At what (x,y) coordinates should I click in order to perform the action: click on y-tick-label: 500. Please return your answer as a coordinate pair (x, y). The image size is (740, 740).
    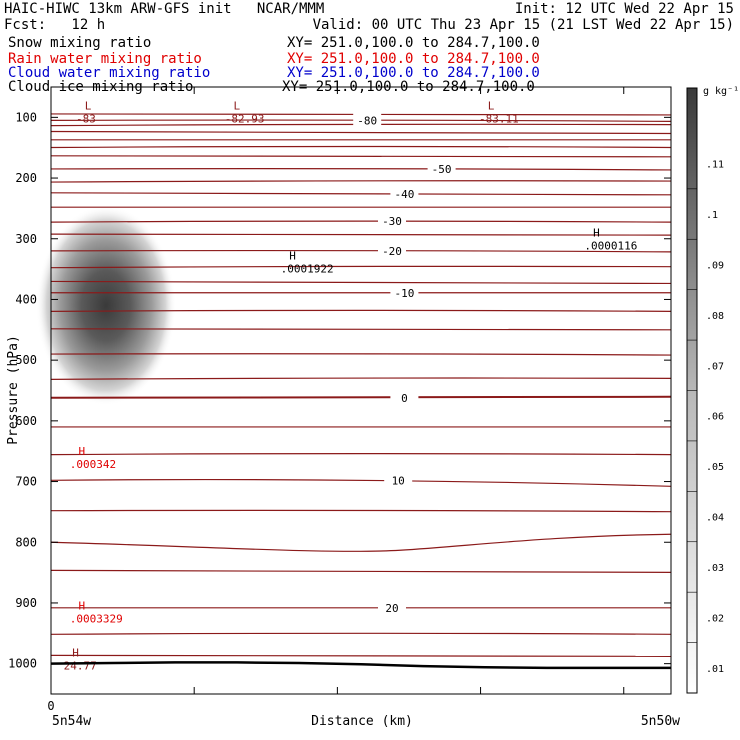
    Looking at the image, I should click on (26, 360).